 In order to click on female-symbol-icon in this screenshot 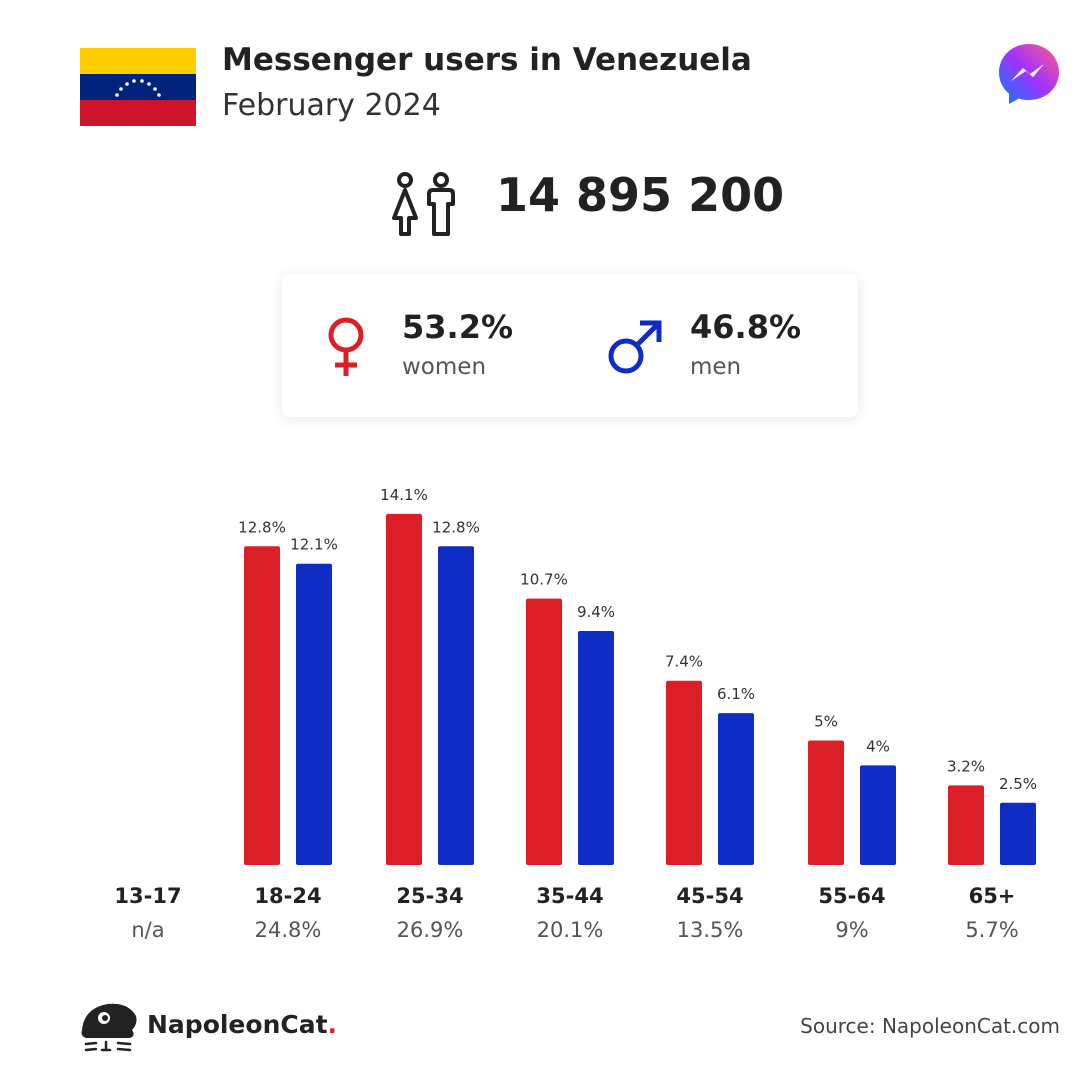, I will do `click(346, 346)`.